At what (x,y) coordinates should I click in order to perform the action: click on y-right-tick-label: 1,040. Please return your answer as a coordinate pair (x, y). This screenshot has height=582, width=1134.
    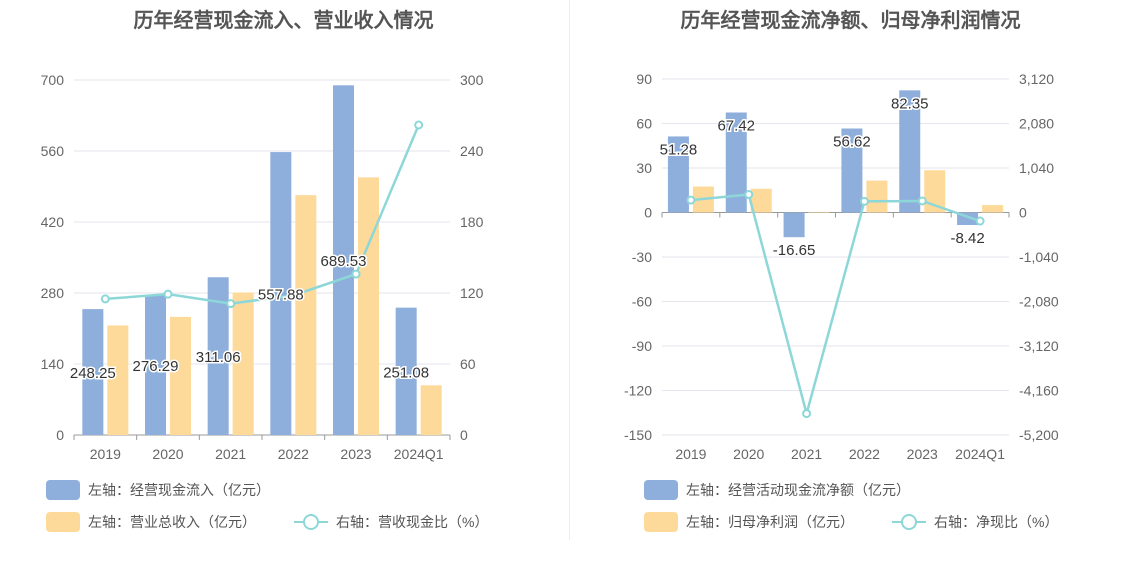
    Looking at the image, I should click on (1036, 168).